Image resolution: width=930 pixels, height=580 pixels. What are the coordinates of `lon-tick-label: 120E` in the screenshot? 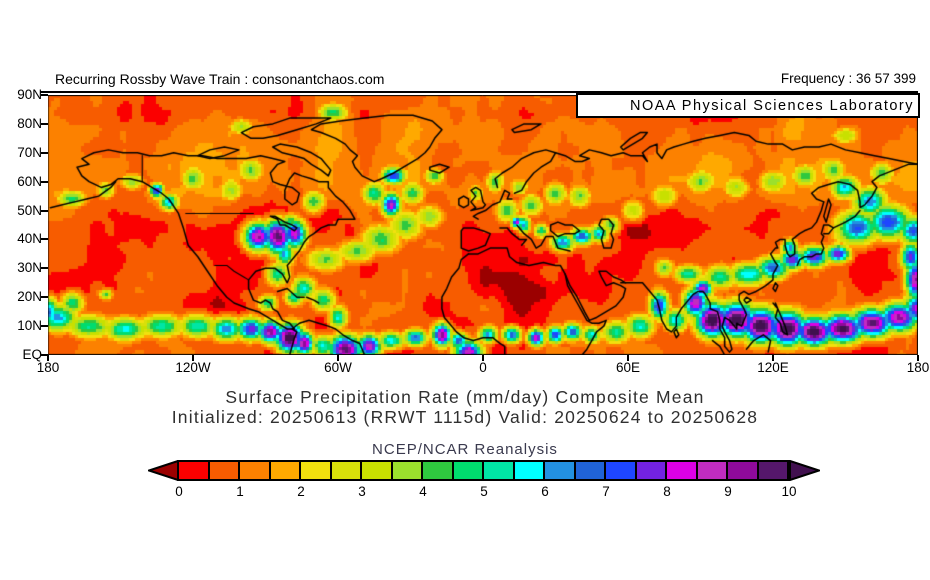 It's located at (773, 367).